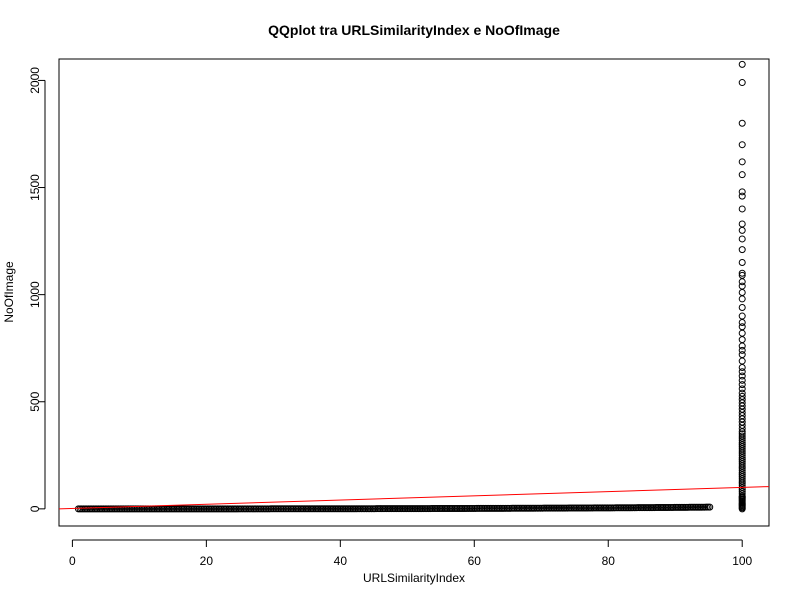  What do you see at coordinates (414, 498) in the screenshot?
I see `reference-line` at bounding box center [414, 498].